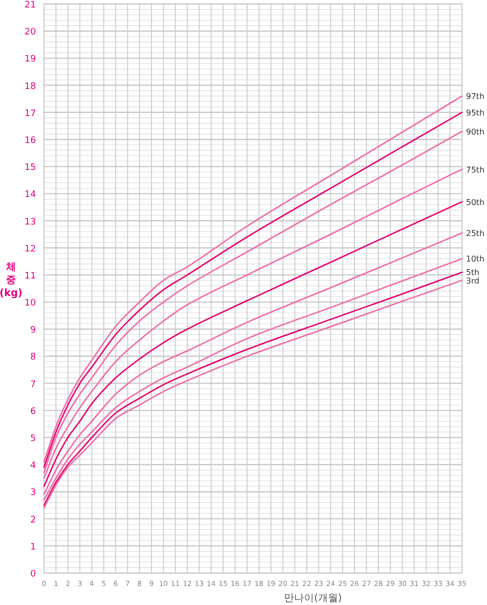 The width and height of the screenshot is (487, 605). Describe the element at coordinates (473, 281) in the screenshot. I see `series-label: 3rd` at that location.